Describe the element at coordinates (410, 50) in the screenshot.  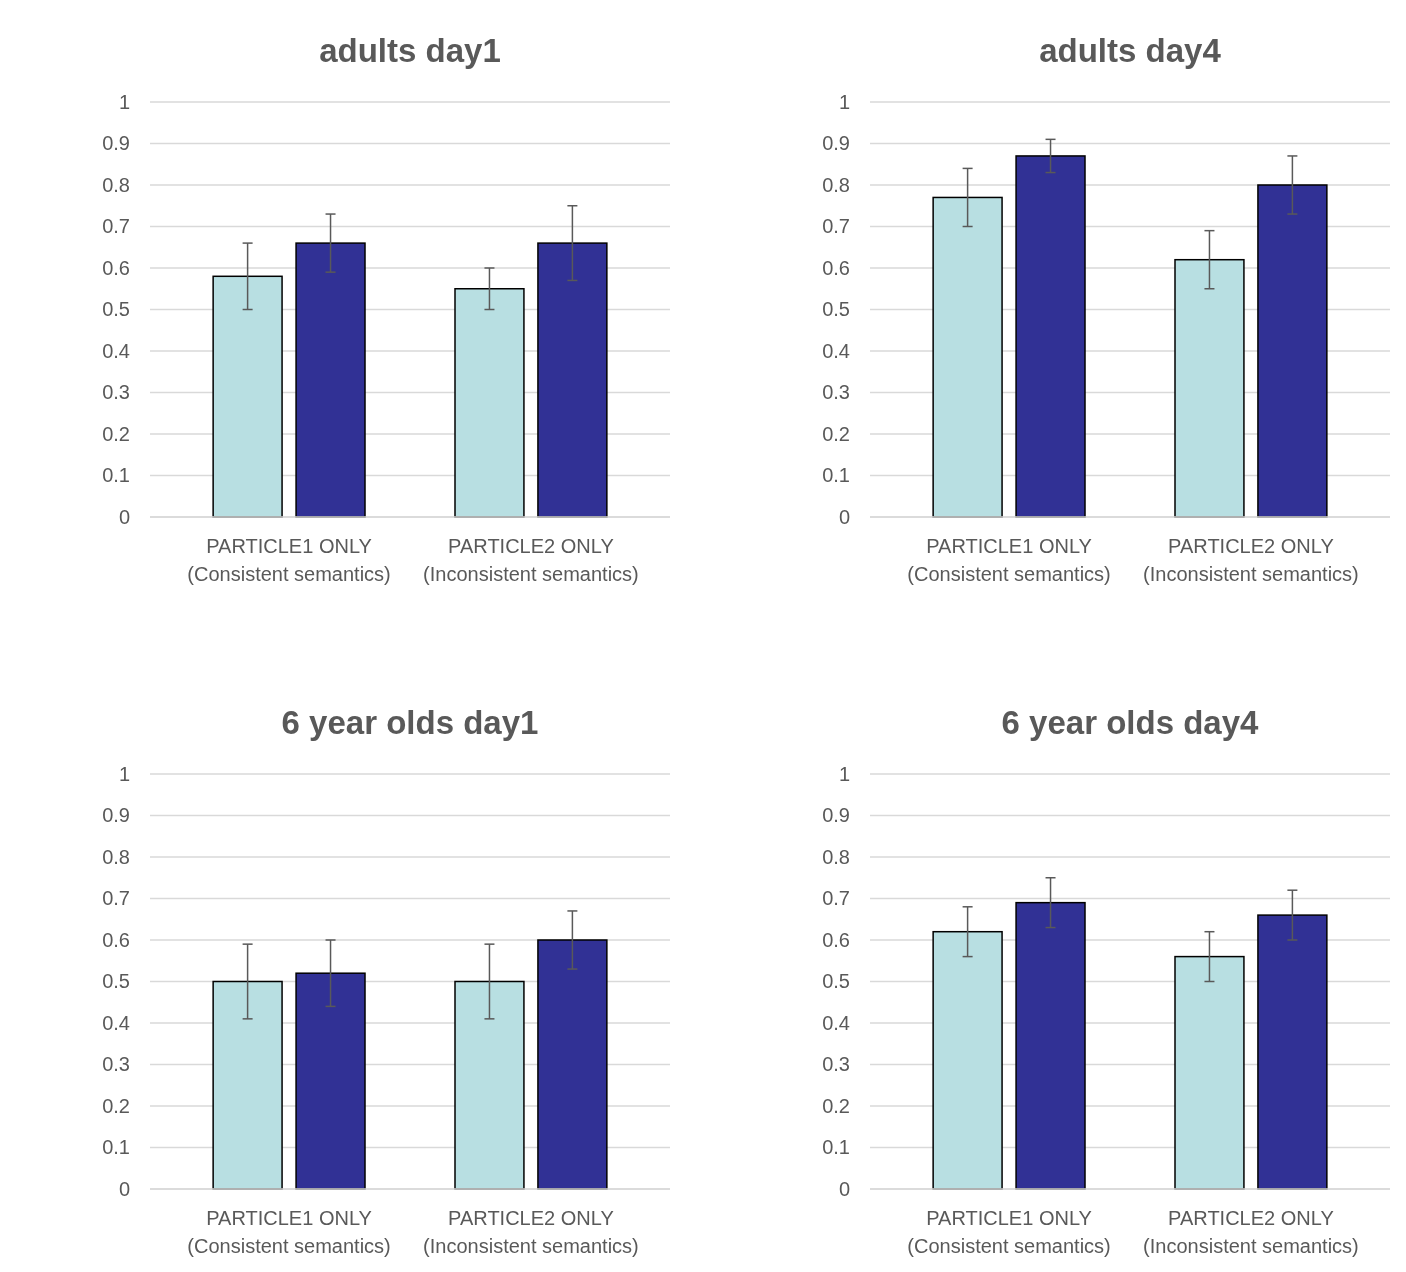
I see `chart-title: adults day1` at that location.